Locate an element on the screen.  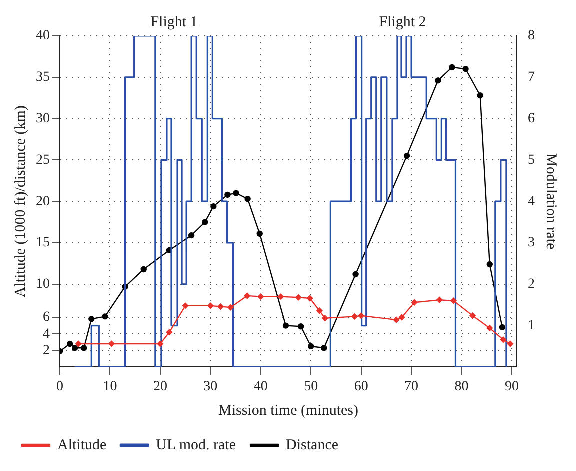
x-tick-label: 20 is located at coordinates (160, 386).